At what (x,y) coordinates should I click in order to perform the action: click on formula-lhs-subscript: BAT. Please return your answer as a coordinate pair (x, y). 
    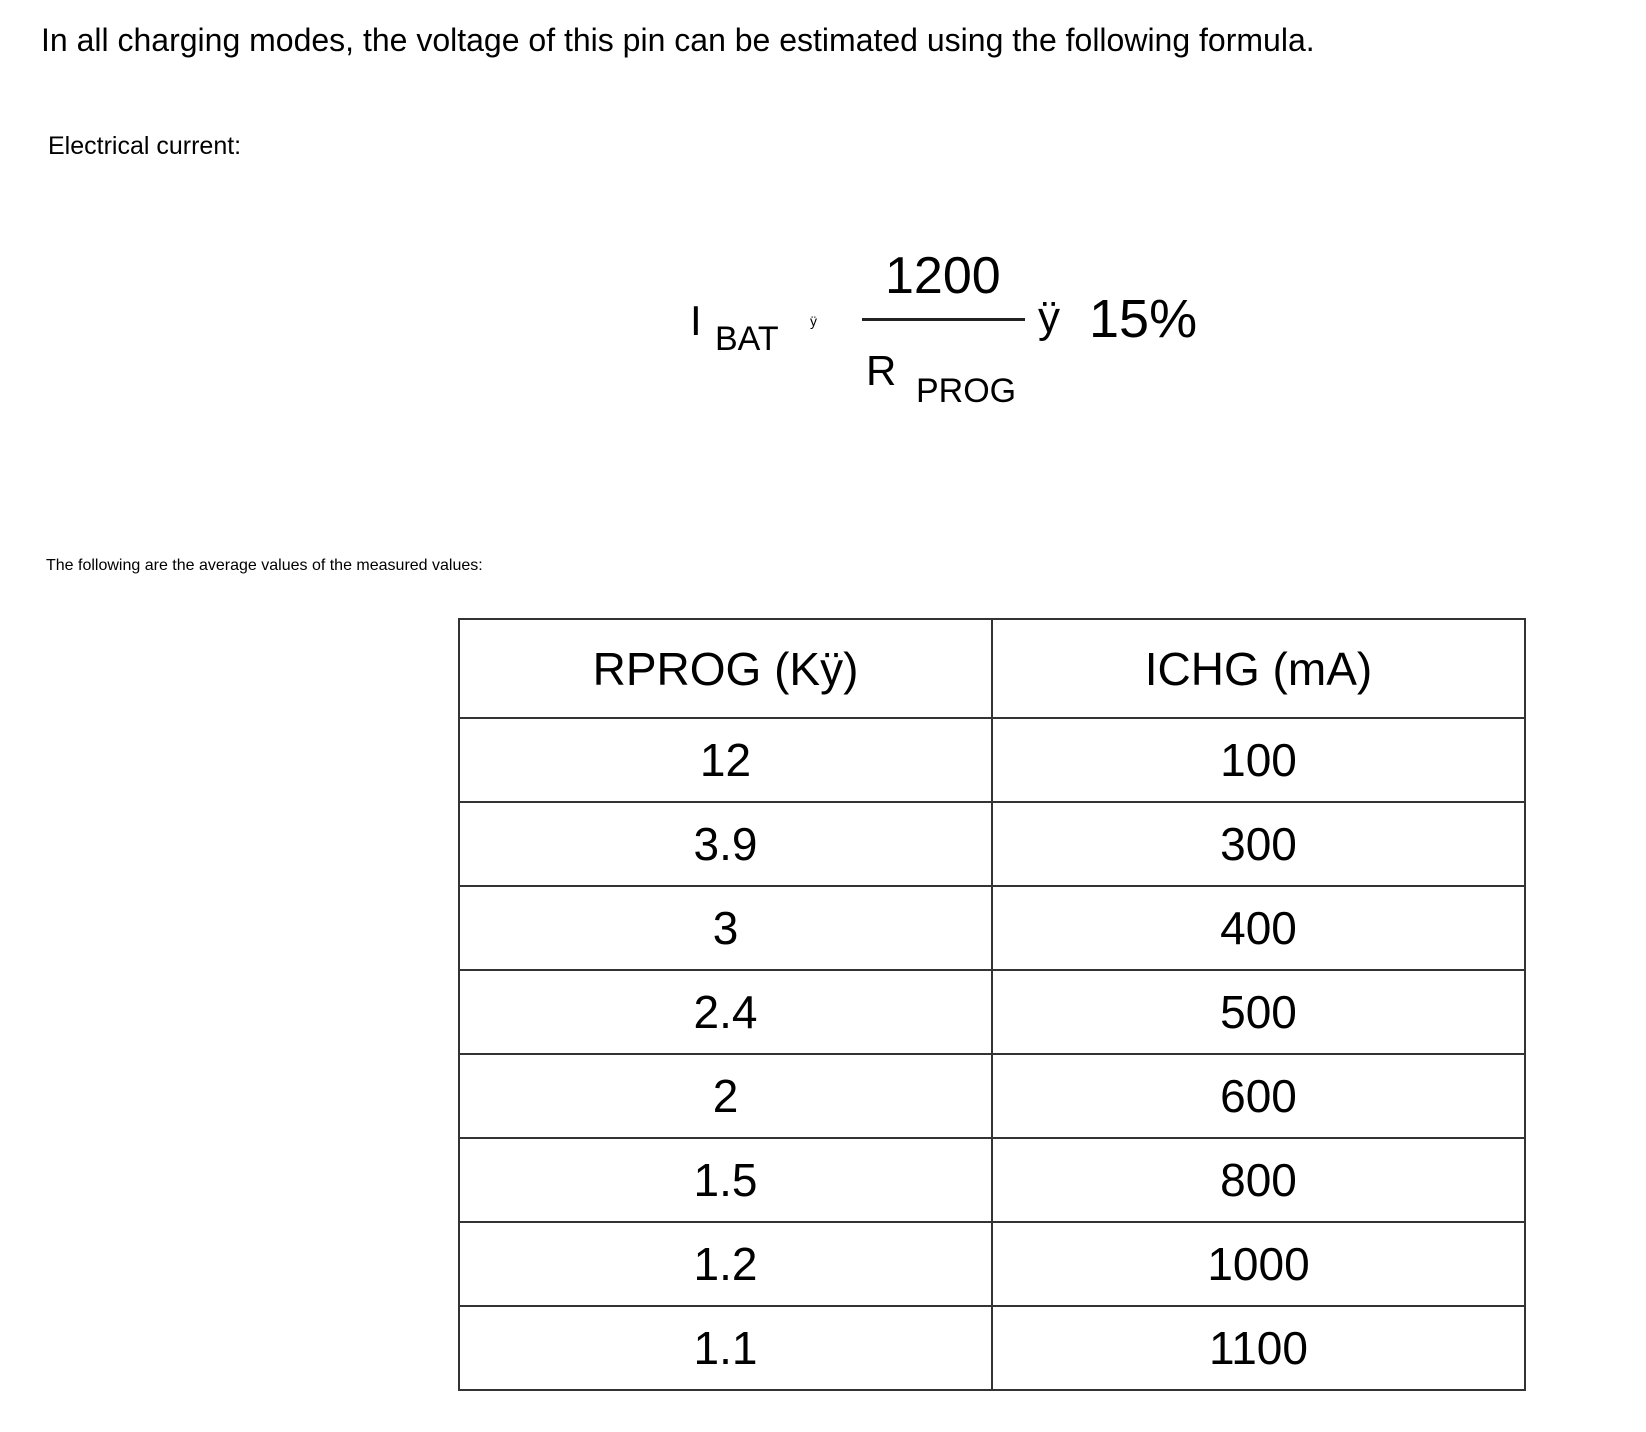
    Looking at the image, I should click on (747, 339).